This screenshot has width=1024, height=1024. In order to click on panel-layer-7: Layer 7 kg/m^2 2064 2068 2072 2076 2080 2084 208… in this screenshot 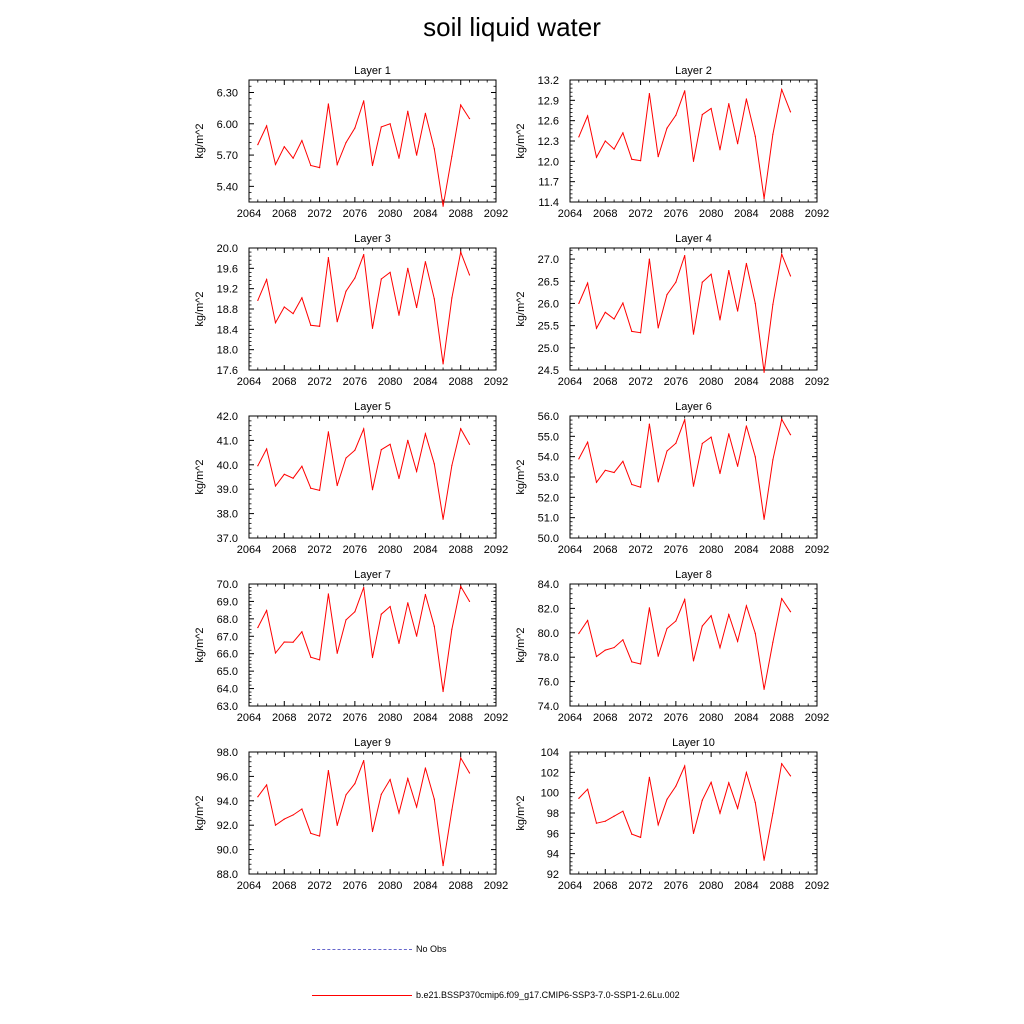, I will do `click(351, 646)`.